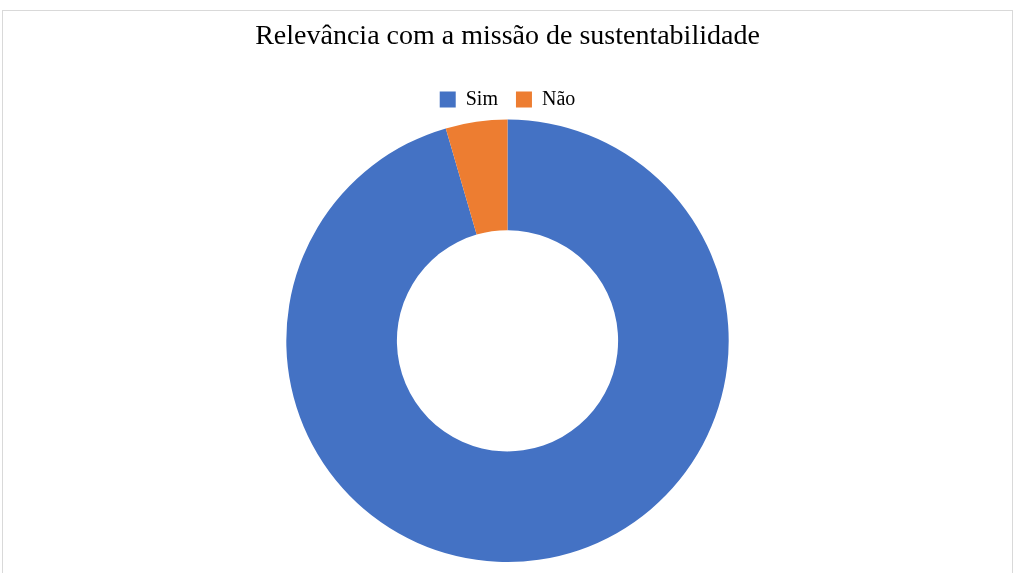 The width and height of the screenshot is (1015, 573). Describe the element at coordinates (482, 97) in the screenshot. I see `legend-label: Sim` at that location.